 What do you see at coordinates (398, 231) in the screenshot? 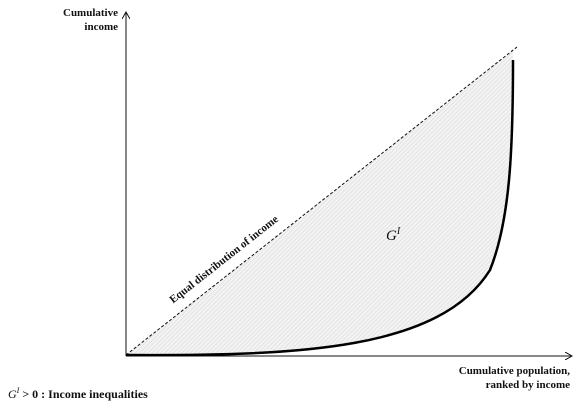
I see `area-superscript: I` at bounding box center [398, 231].